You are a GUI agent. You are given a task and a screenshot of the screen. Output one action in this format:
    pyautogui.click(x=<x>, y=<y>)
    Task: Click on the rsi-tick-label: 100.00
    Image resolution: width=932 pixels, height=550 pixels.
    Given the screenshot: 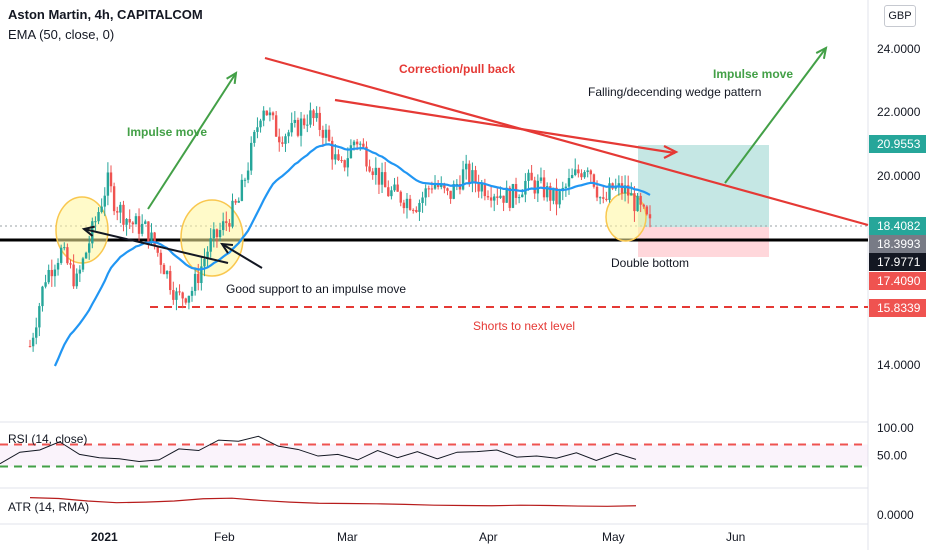 What is the action you would take?
    pyautogui.click(x=895, y=428)
    